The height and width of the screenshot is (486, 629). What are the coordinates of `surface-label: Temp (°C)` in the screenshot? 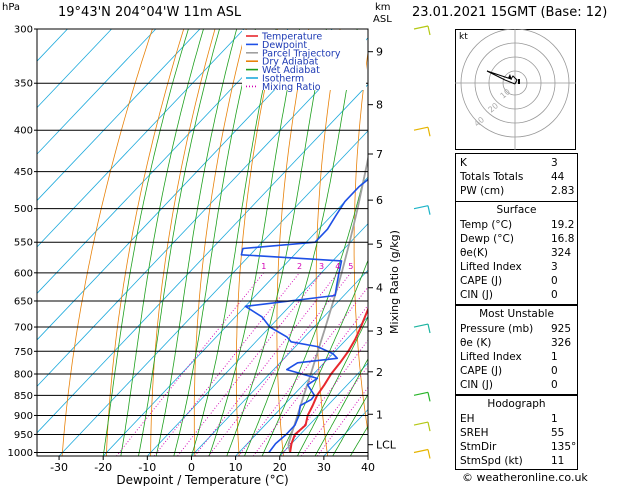 It's located at (486, 225).